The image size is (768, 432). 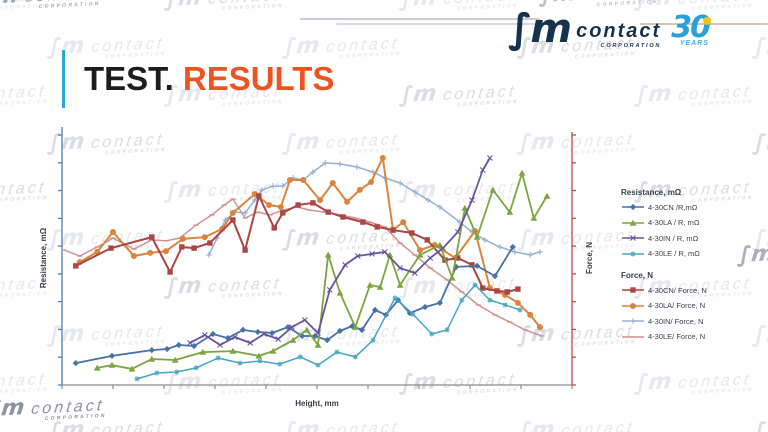 I want to click on company-logo: ∫m contact CORPORATION 30 YEARS, so click(x=609, y=29).